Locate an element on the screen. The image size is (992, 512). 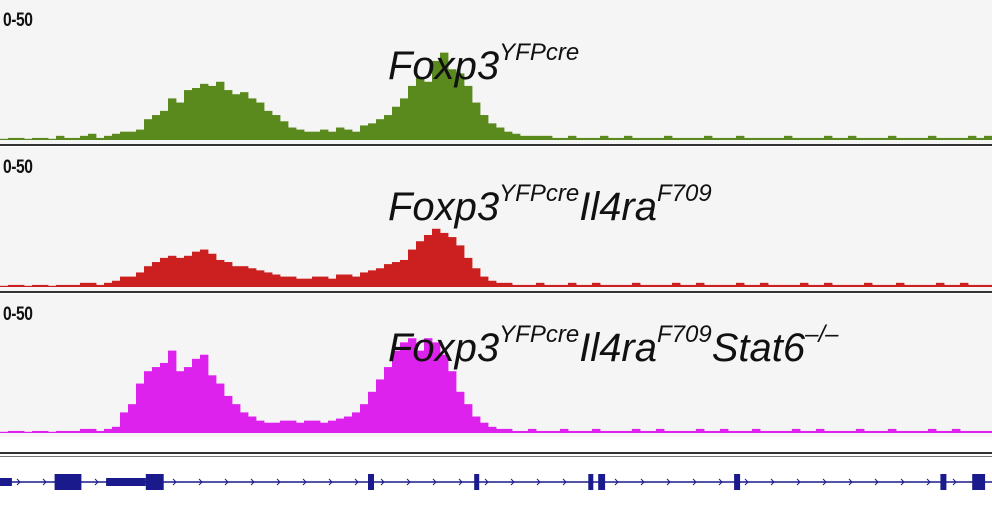
label-allele: YFPcre is located at coordinates (539, 52).